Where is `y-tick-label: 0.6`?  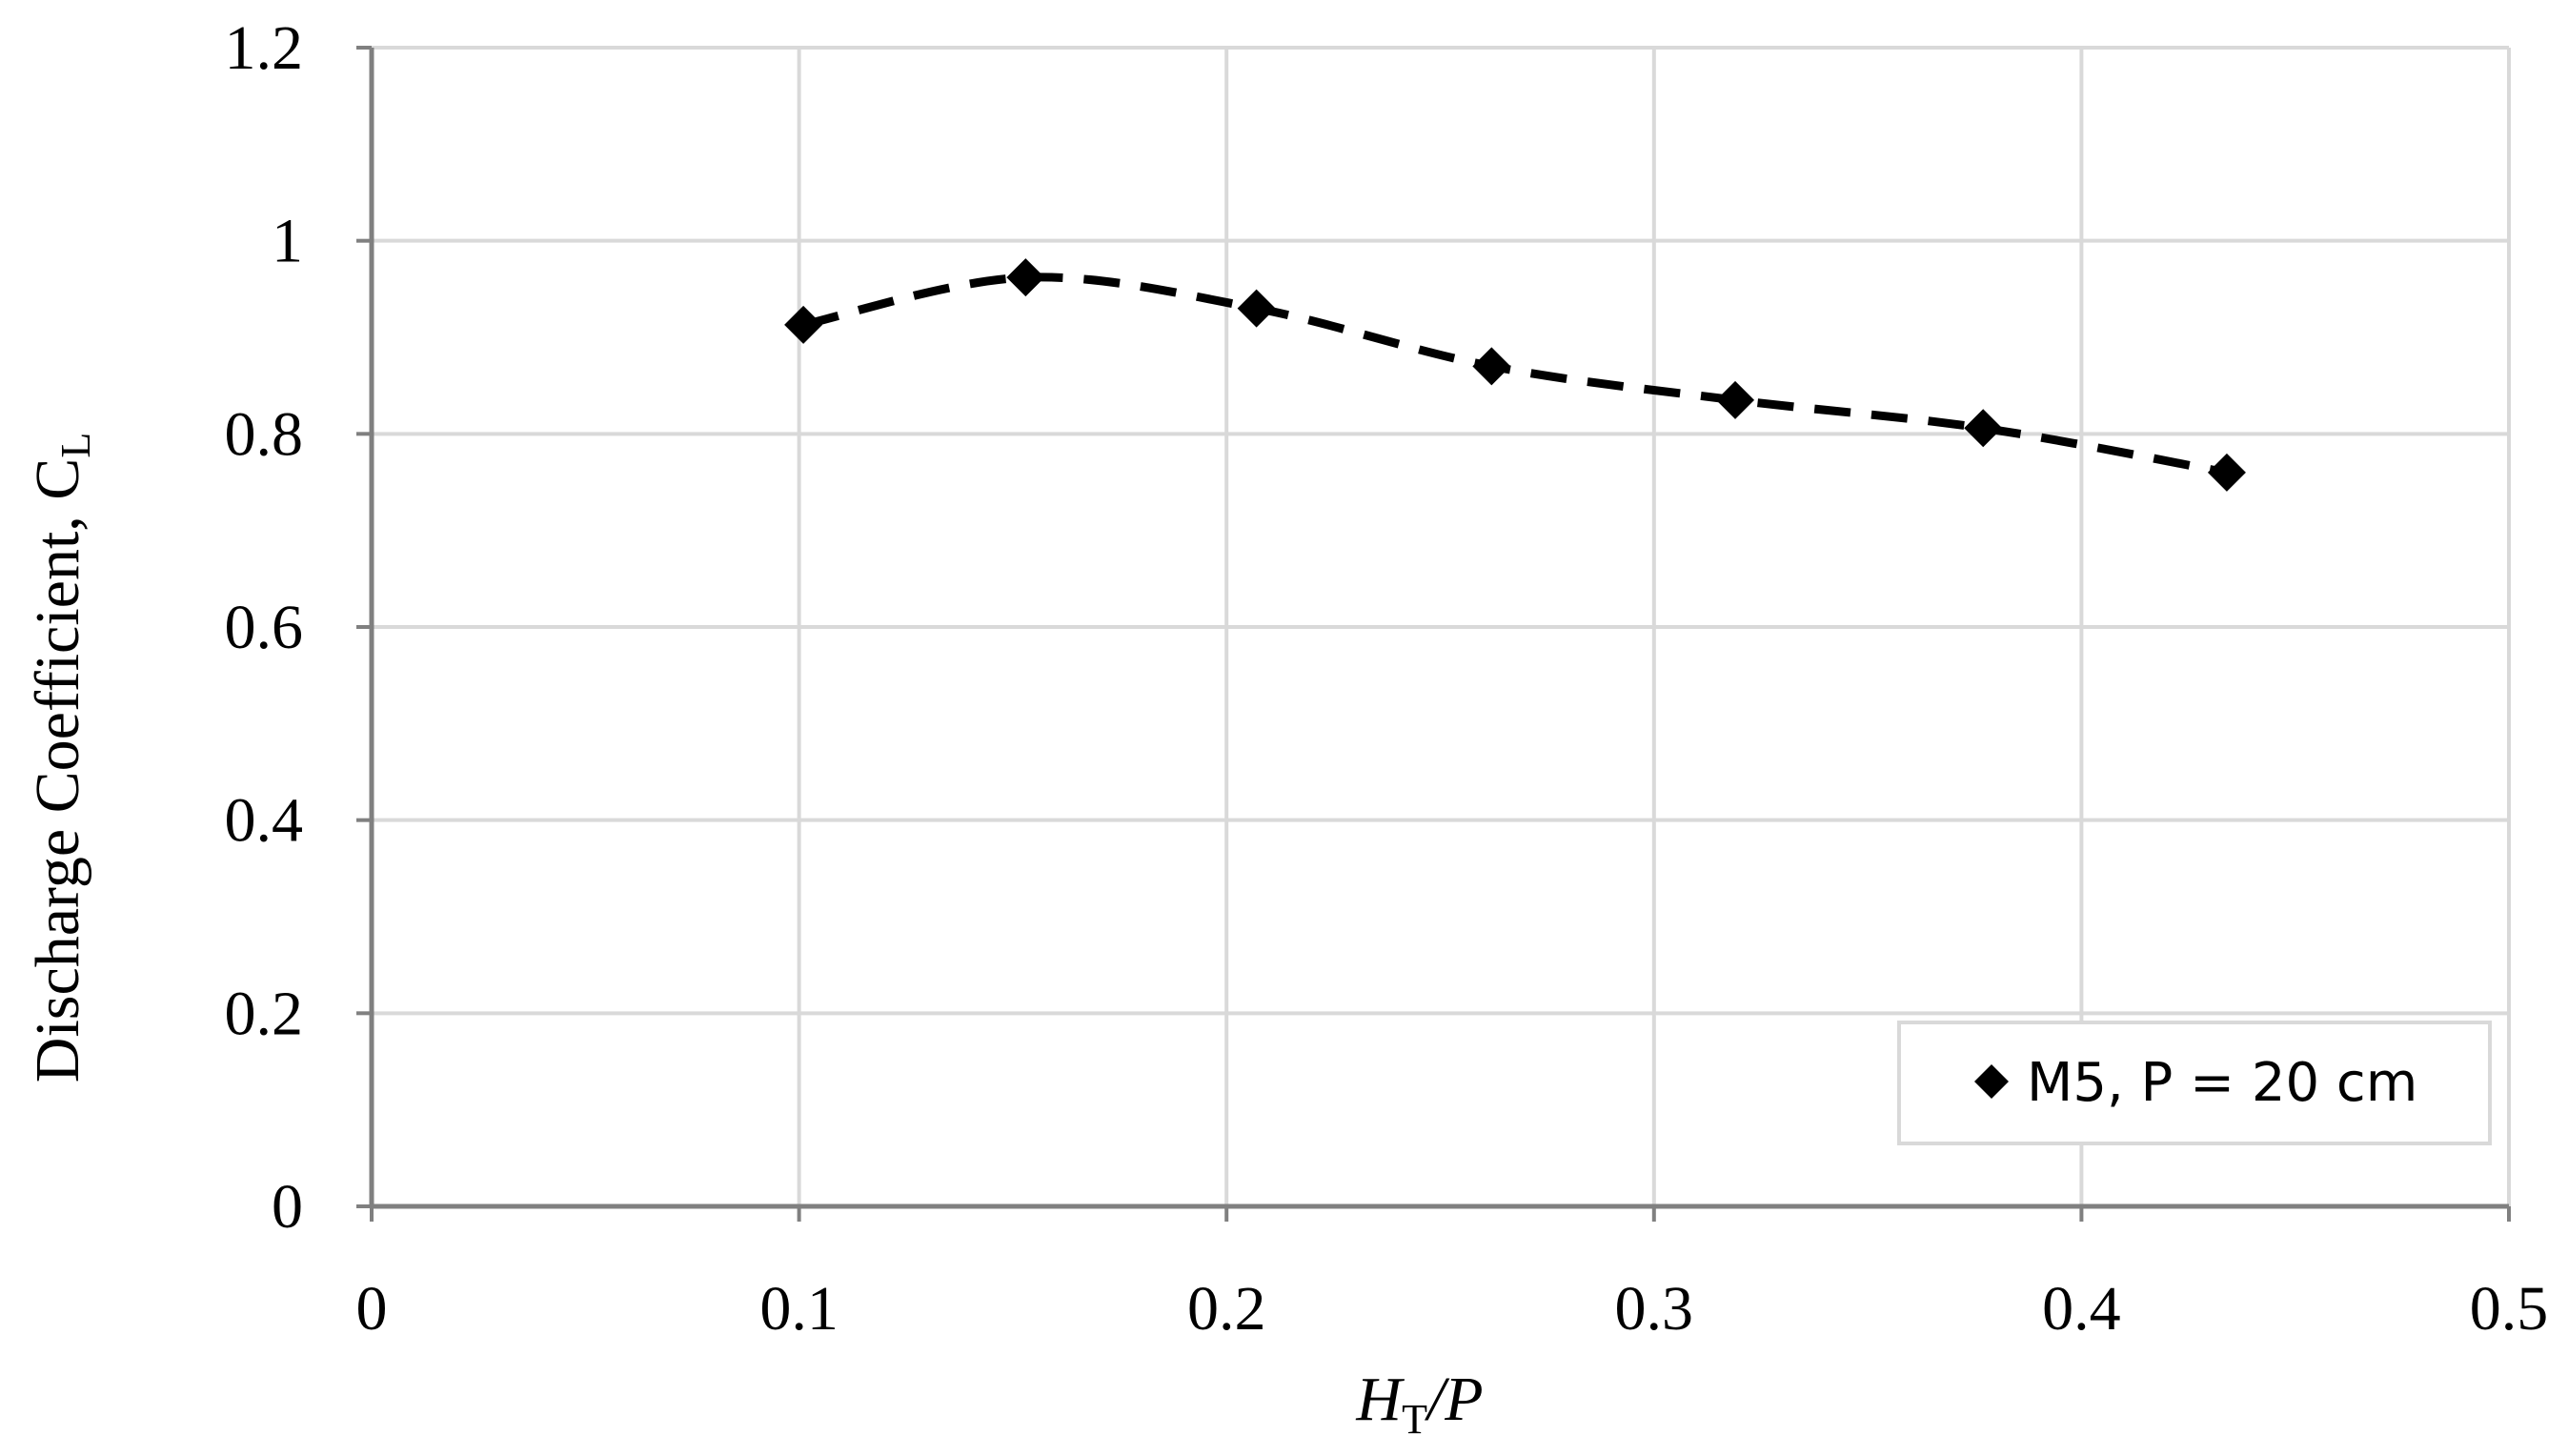
y-tick-label: 0.6 is located at coordinates (264, 627).